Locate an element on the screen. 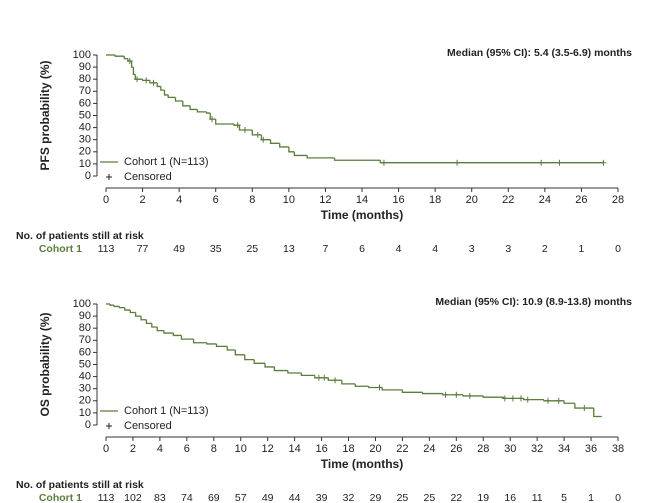  x-axis-label: Time (months) is located at coordinates (362, 215).